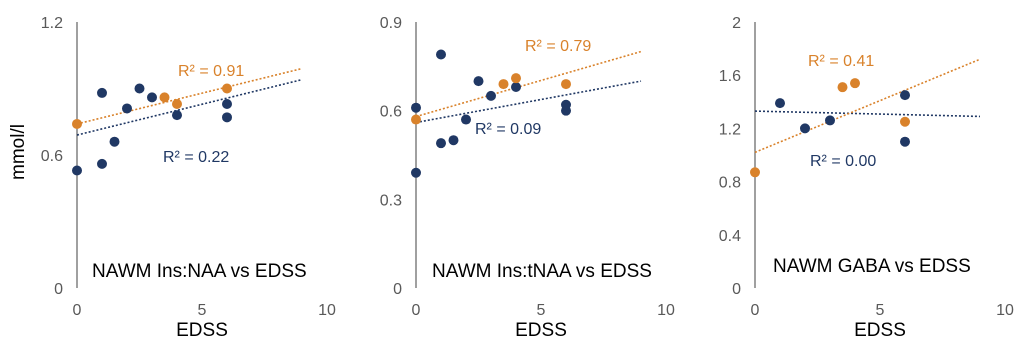 This screenshot has width=1019, height=341. Describe the element at coordinates (18, 152) in the screenshot. I see `y-axis-label: mmol/l` at that location.